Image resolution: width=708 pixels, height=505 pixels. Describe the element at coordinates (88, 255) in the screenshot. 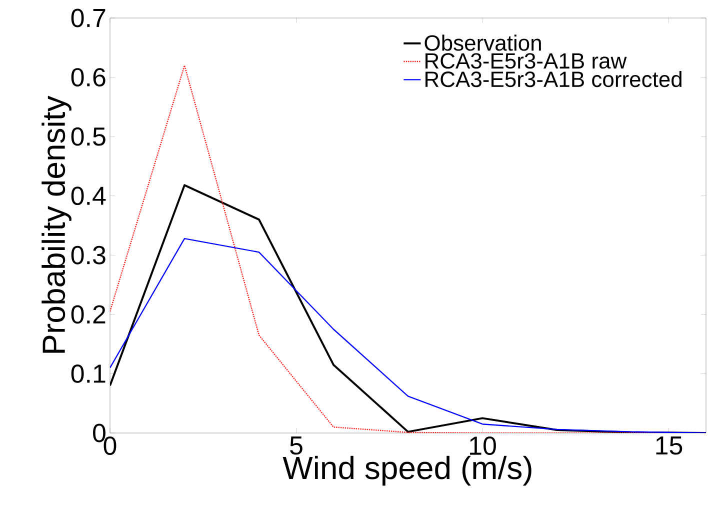

I see `y-tick-label: 0.3` at that location.